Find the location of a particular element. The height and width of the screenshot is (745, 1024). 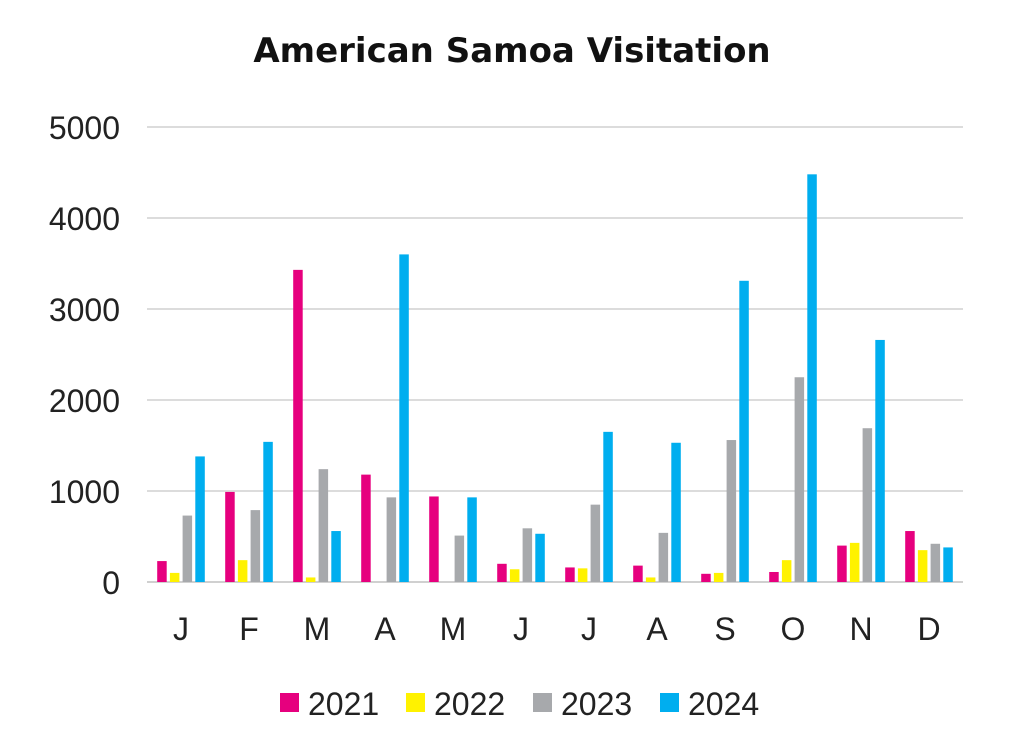

y-tick-label: 3000 is located at coordinates (84, 310).